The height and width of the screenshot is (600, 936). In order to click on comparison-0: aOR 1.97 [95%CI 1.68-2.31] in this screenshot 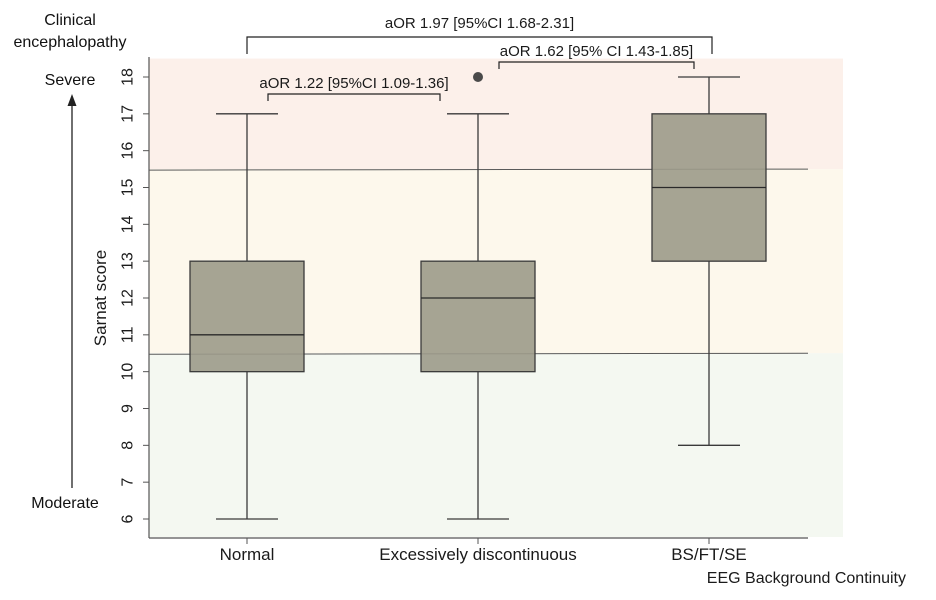, I will do `click(479, 34)`.